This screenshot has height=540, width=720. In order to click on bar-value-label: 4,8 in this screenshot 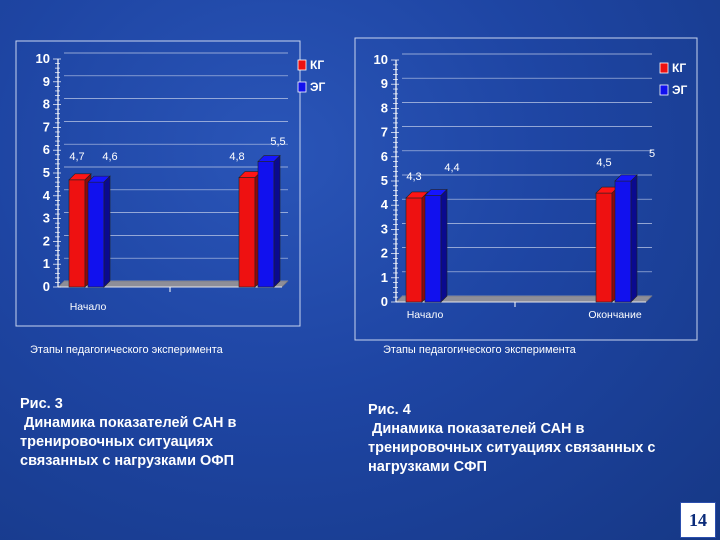, I will do `click(236, 157)`.